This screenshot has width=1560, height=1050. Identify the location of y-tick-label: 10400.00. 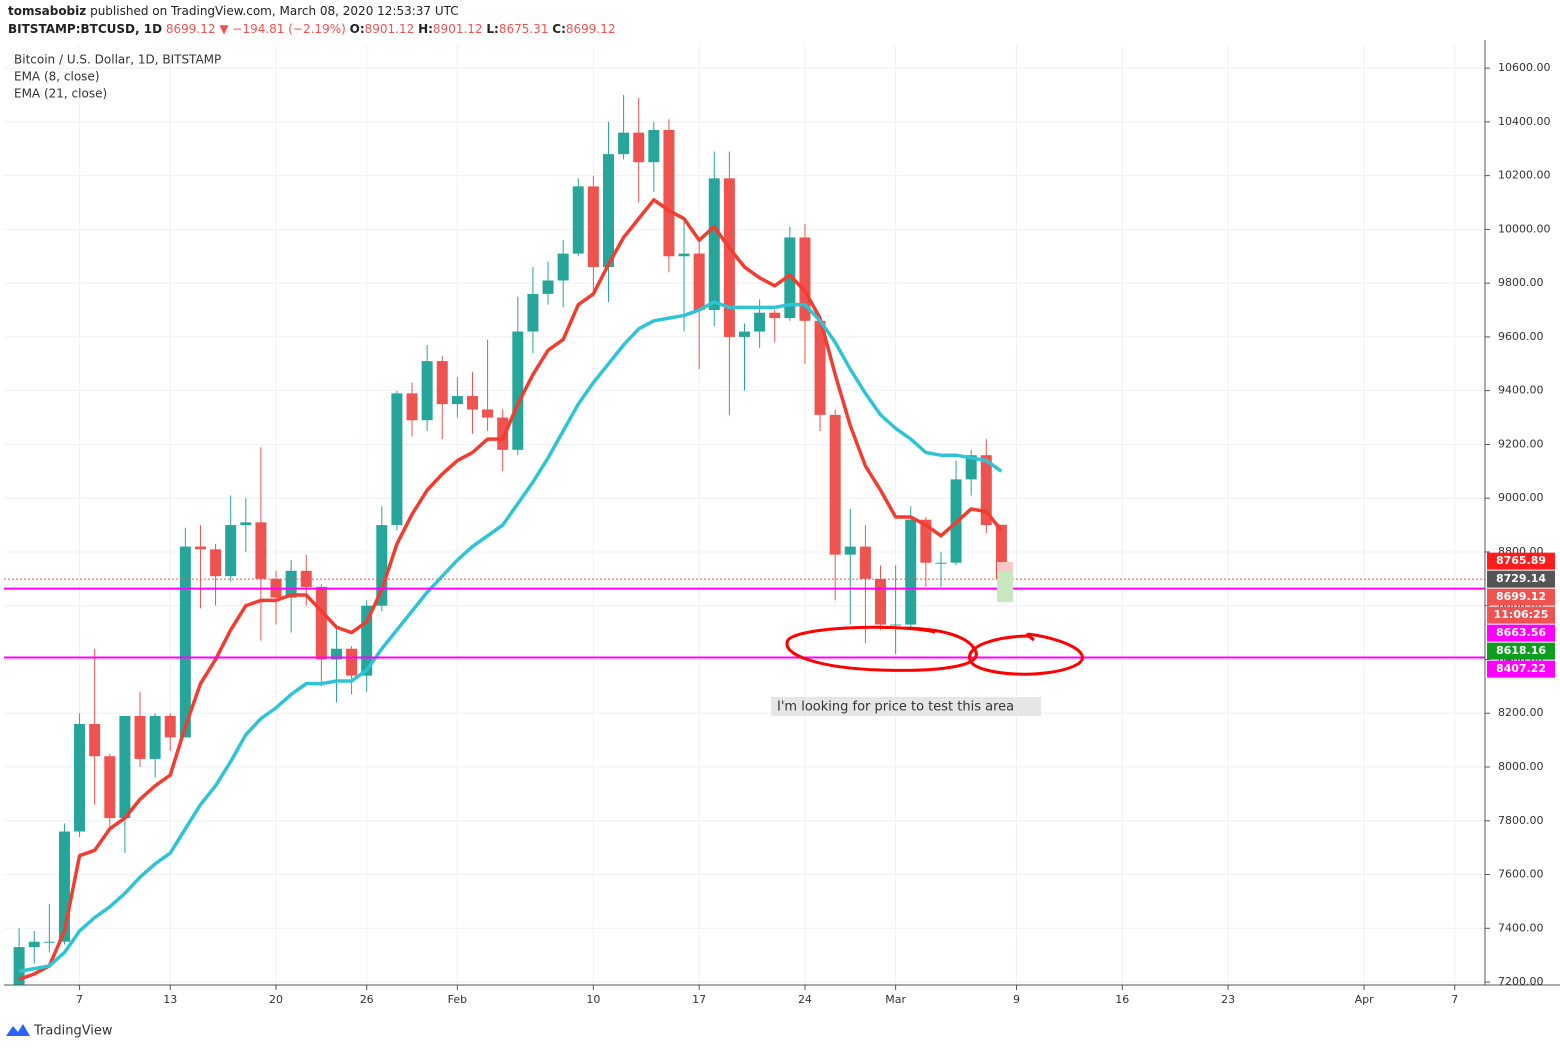
(1524, 121).